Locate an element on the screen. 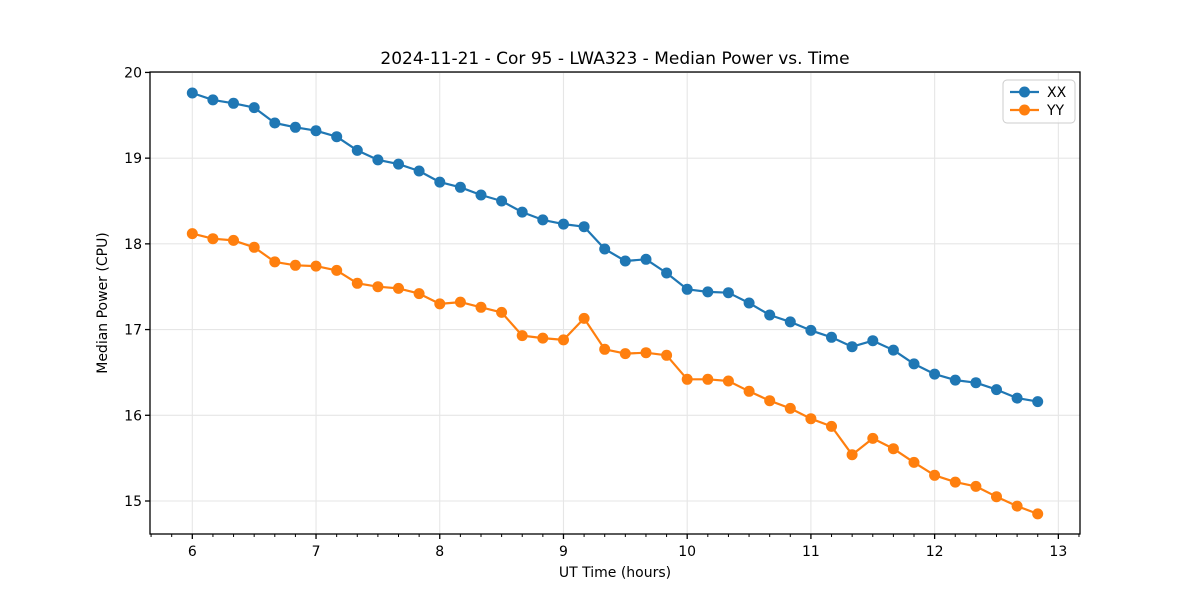  legend-label-xx: XX is located at coordinates (1057, 93).